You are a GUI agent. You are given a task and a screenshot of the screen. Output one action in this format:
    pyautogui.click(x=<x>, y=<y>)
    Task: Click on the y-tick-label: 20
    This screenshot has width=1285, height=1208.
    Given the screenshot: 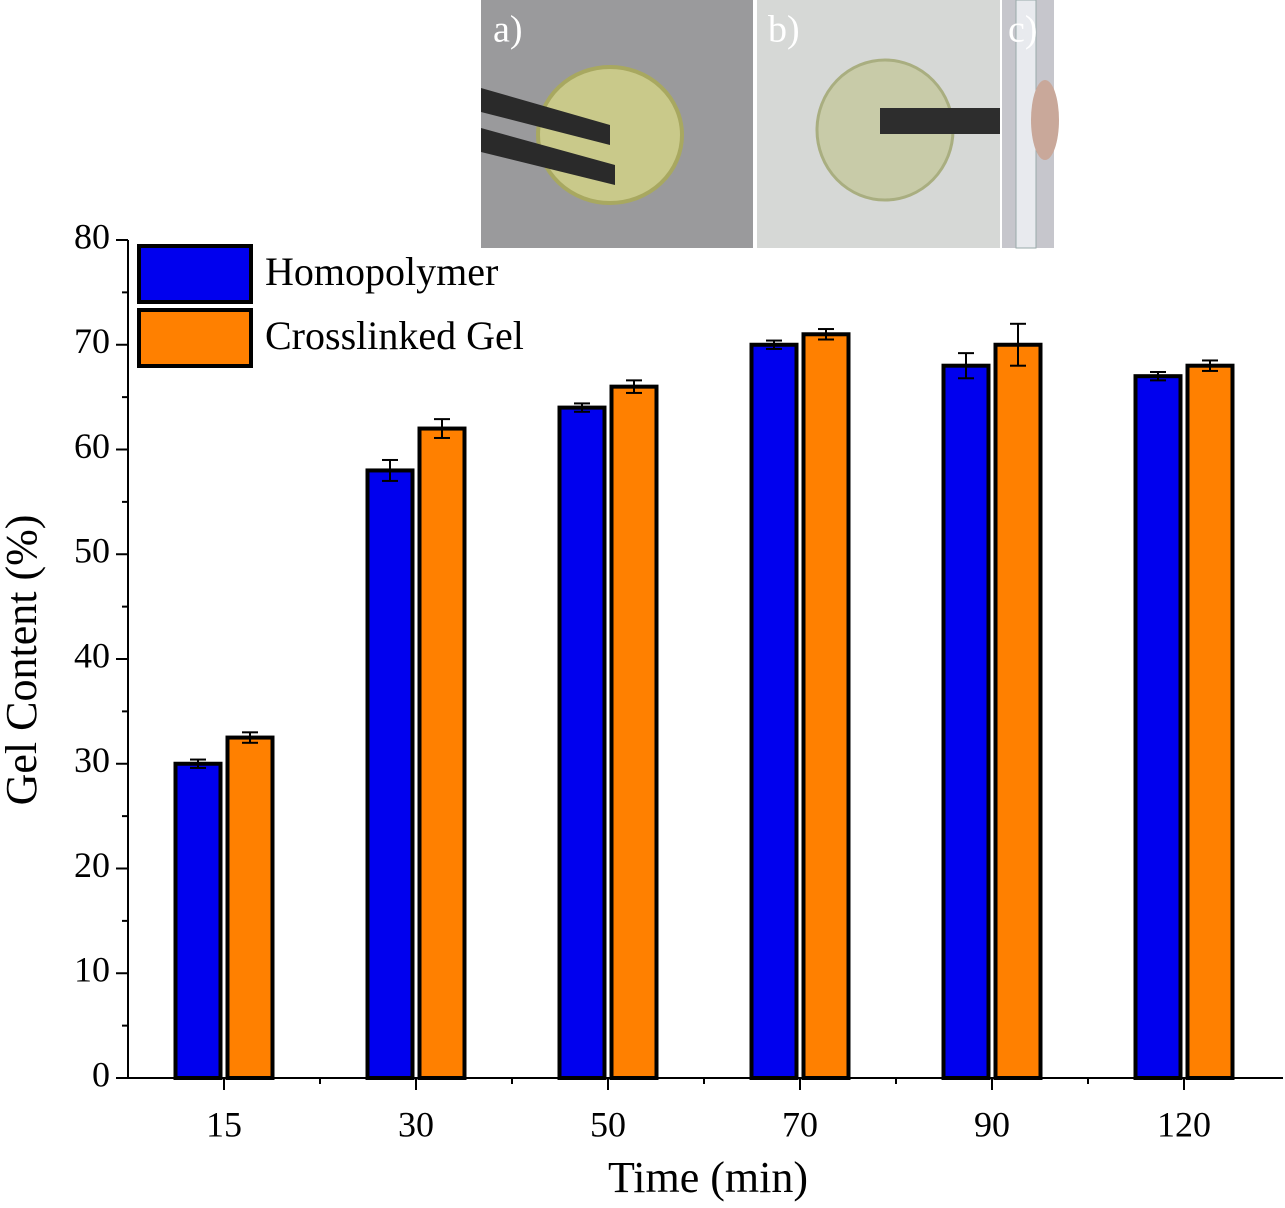 What is the action you would take?
    pyautogui.click(x=92, y=865)
    